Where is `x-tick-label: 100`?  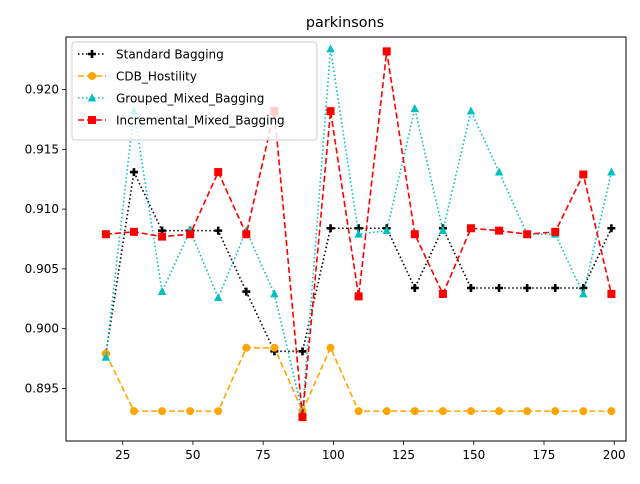
x-tick-label: 100 is located at coordinates (333, 455).